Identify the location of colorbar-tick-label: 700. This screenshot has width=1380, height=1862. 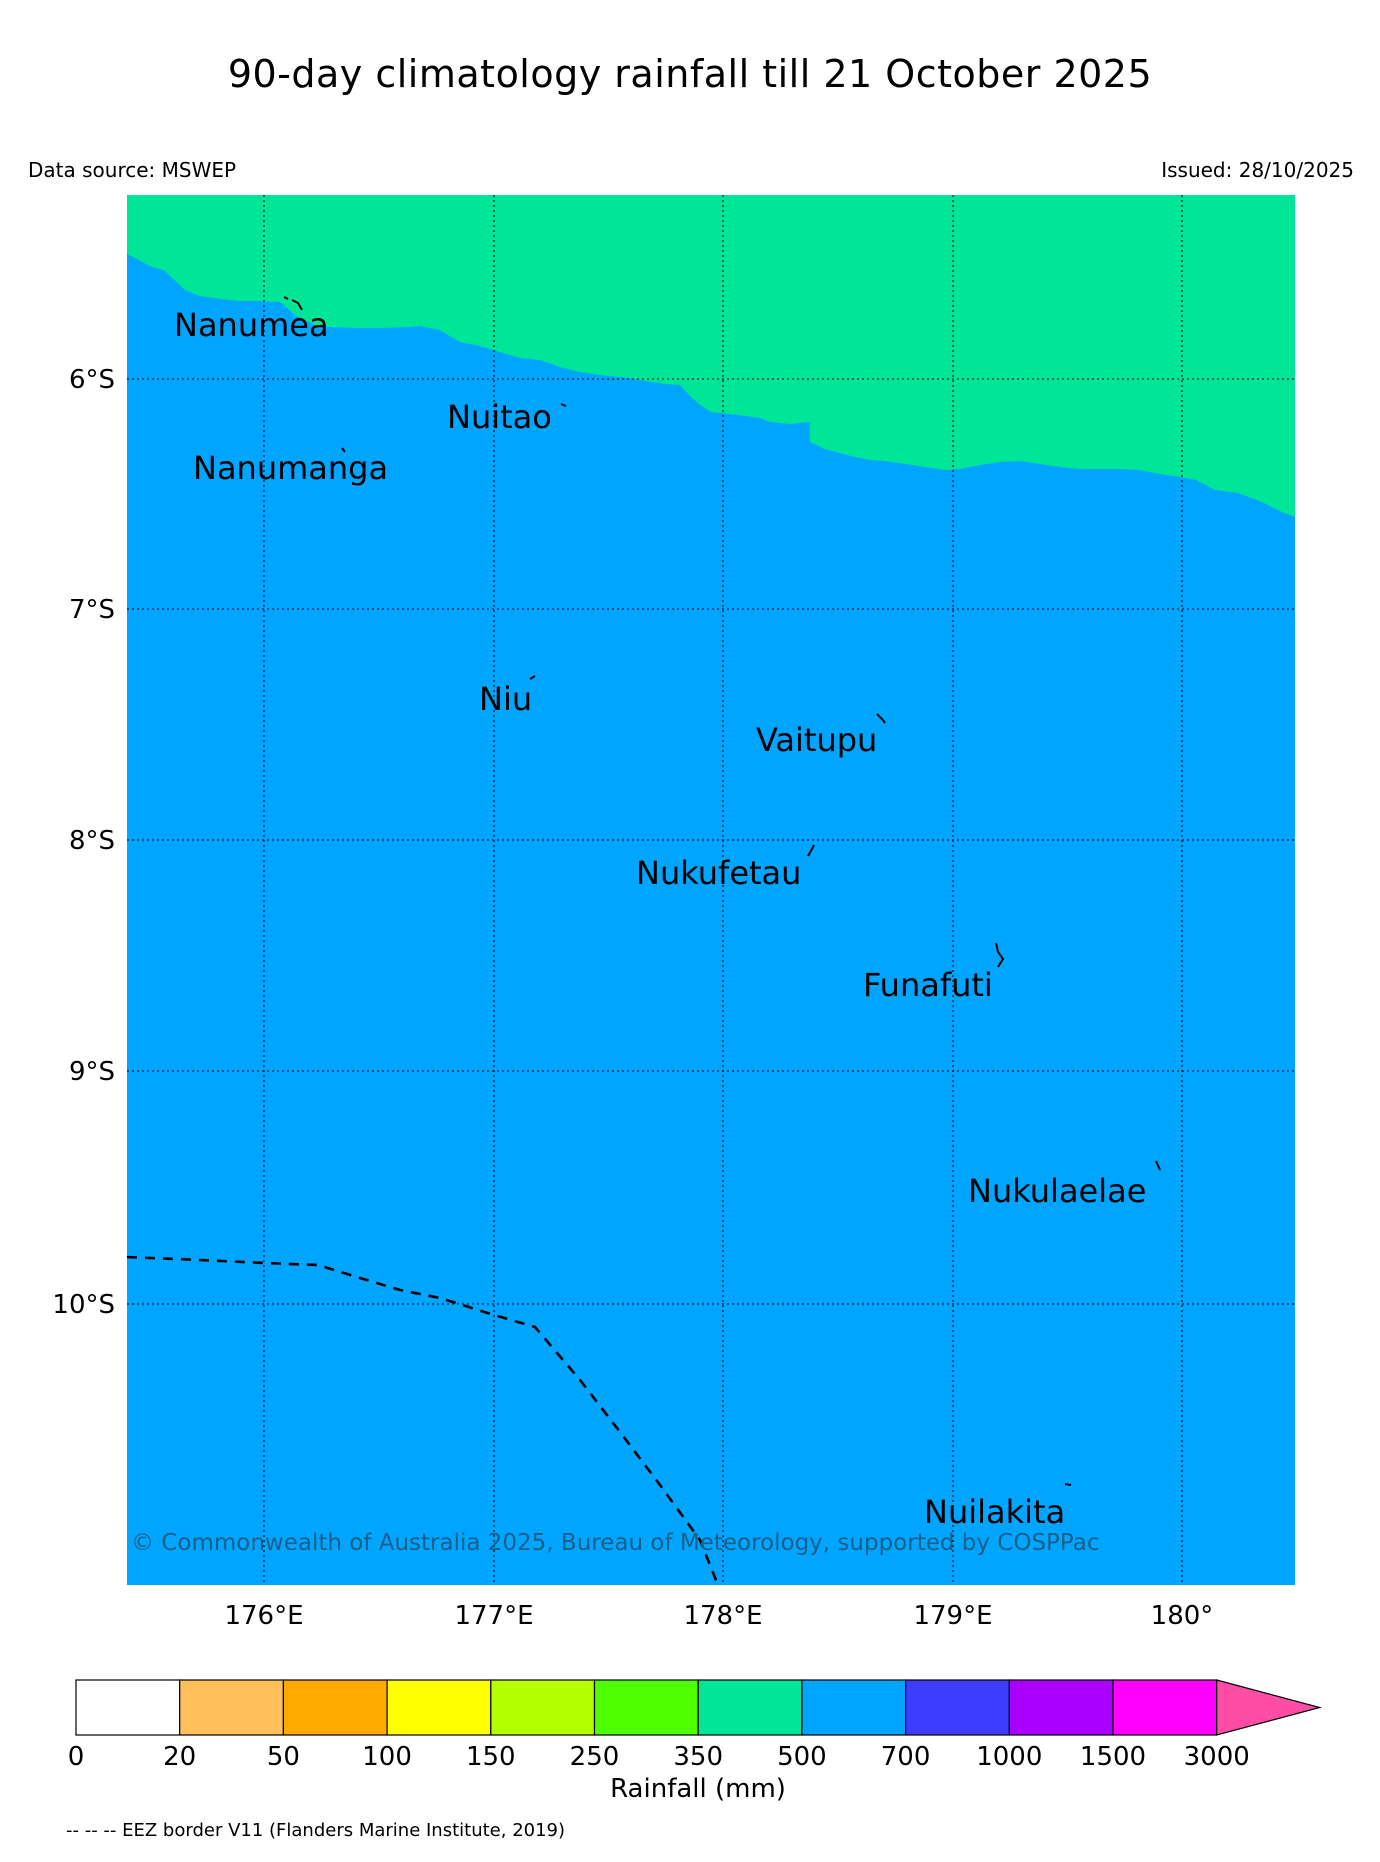
(906, 1757).